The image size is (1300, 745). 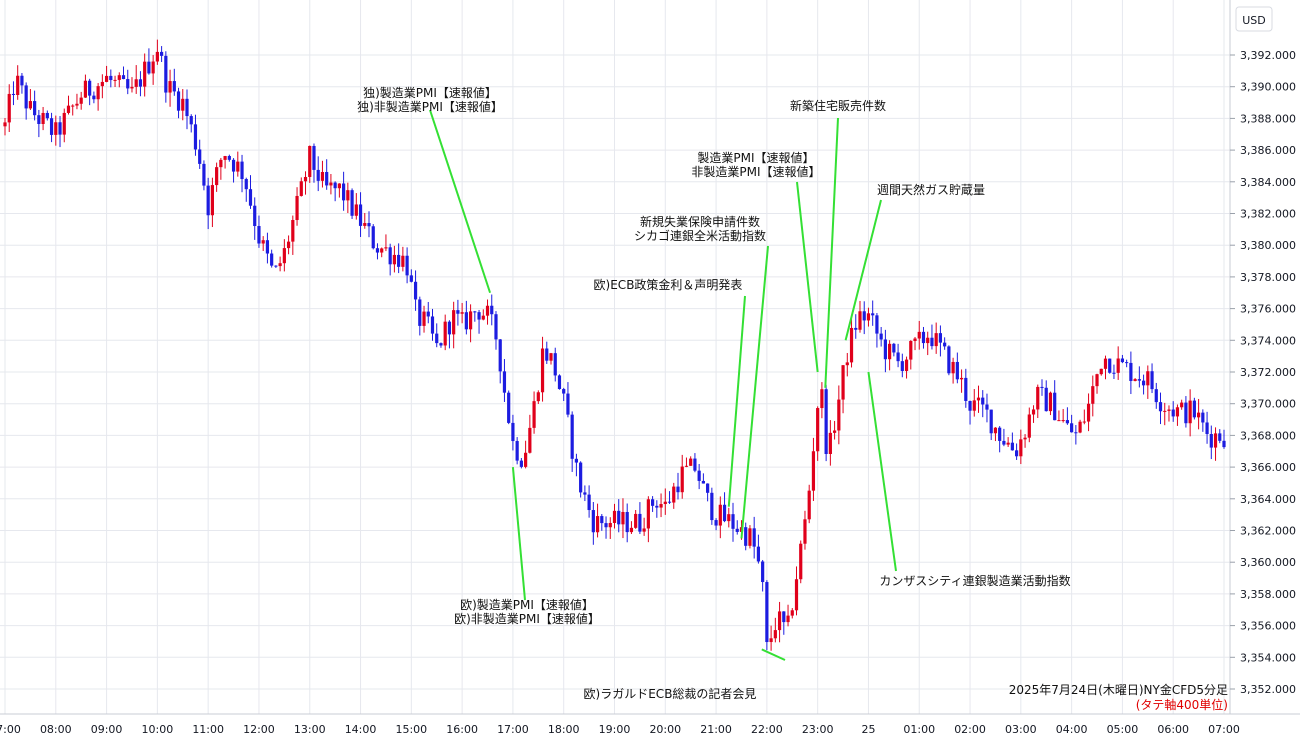 I want to click on time-tick-label: 09:00, so click(x=107, y=729).